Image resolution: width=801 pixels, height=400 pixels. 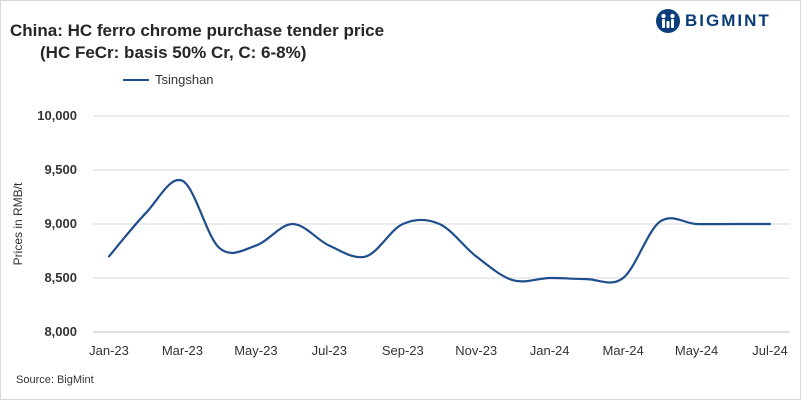 What do you see at coordinates (769, 350) in the screenshot?
I see `x-tick-label: Jul-24` at bounding box center [769, 350].